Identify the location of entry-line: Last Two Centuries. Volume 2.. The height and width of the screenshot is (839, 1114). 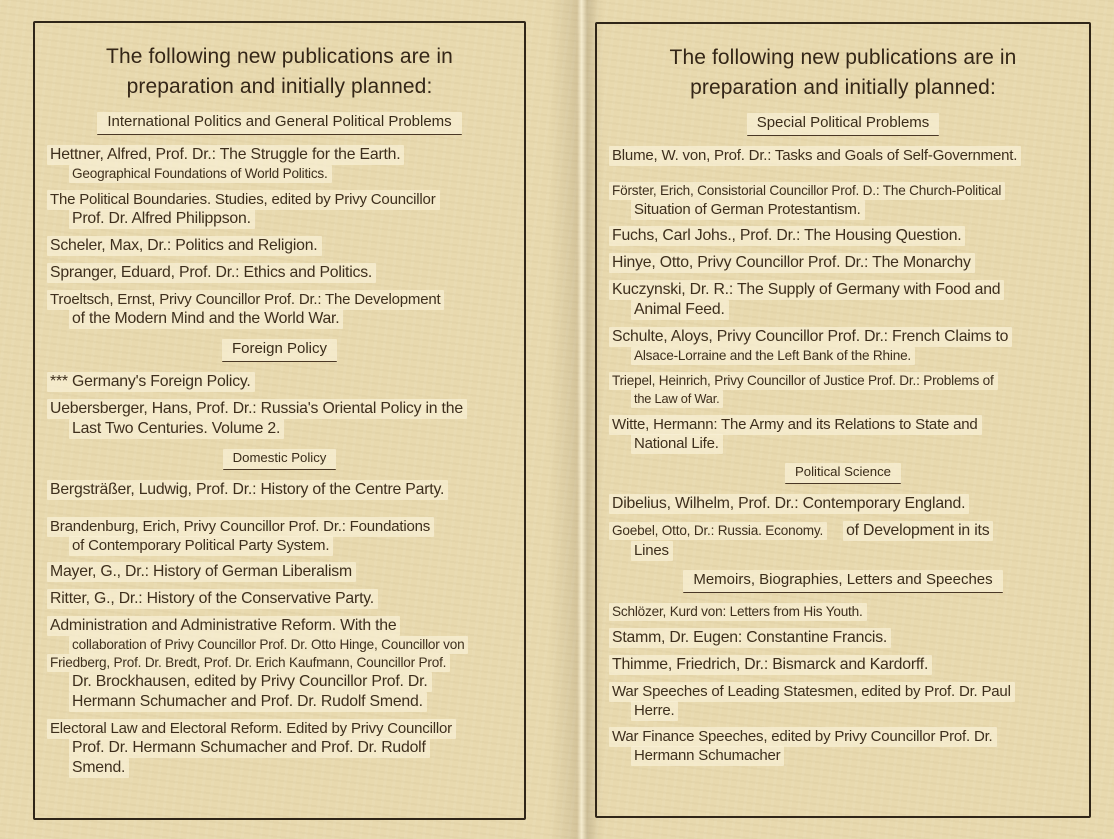
(279, 429).